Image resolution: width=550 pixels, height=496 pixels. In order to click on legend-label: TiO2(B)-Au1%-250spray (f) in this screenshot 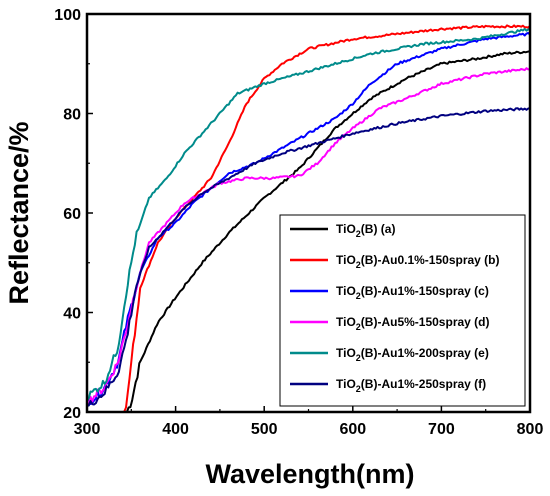, I will do `click(411, 385)`.